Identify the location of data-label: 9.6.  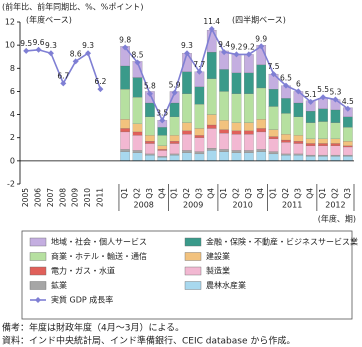
(39, 42).